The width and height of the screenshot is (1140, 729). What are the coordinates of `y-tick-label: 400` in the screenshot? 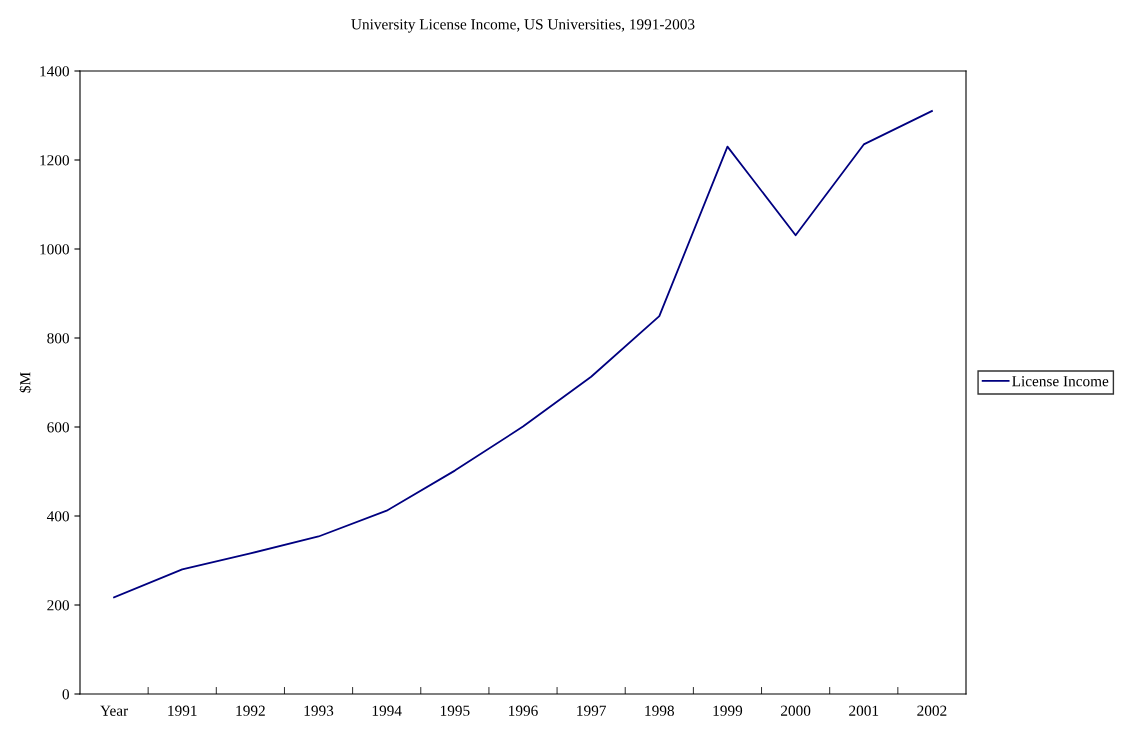 It's located at (57, 516).